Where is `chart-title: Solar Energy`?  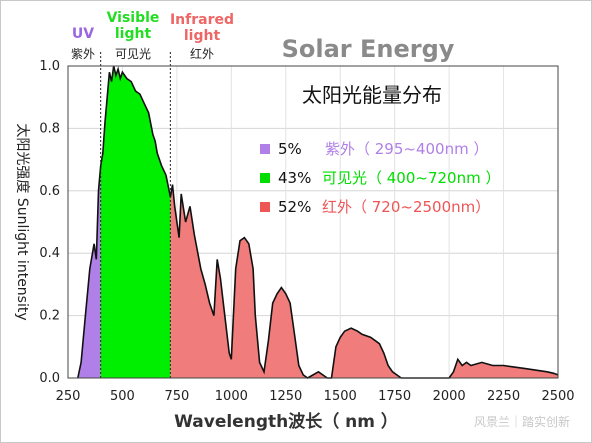
chart-title: Solar Energy is located at coordinates (368, 49).